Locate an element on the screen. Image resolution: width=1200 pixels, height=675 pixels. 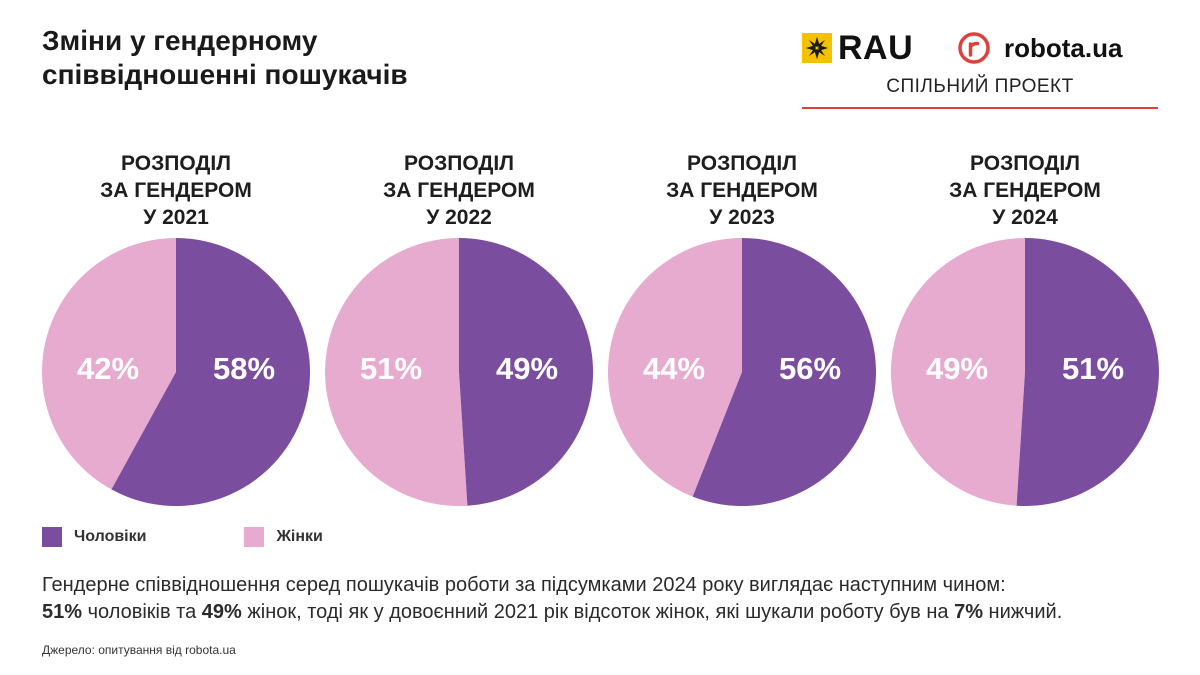
pie-heading-line: У 2023 is located at coordinates (742, 217).